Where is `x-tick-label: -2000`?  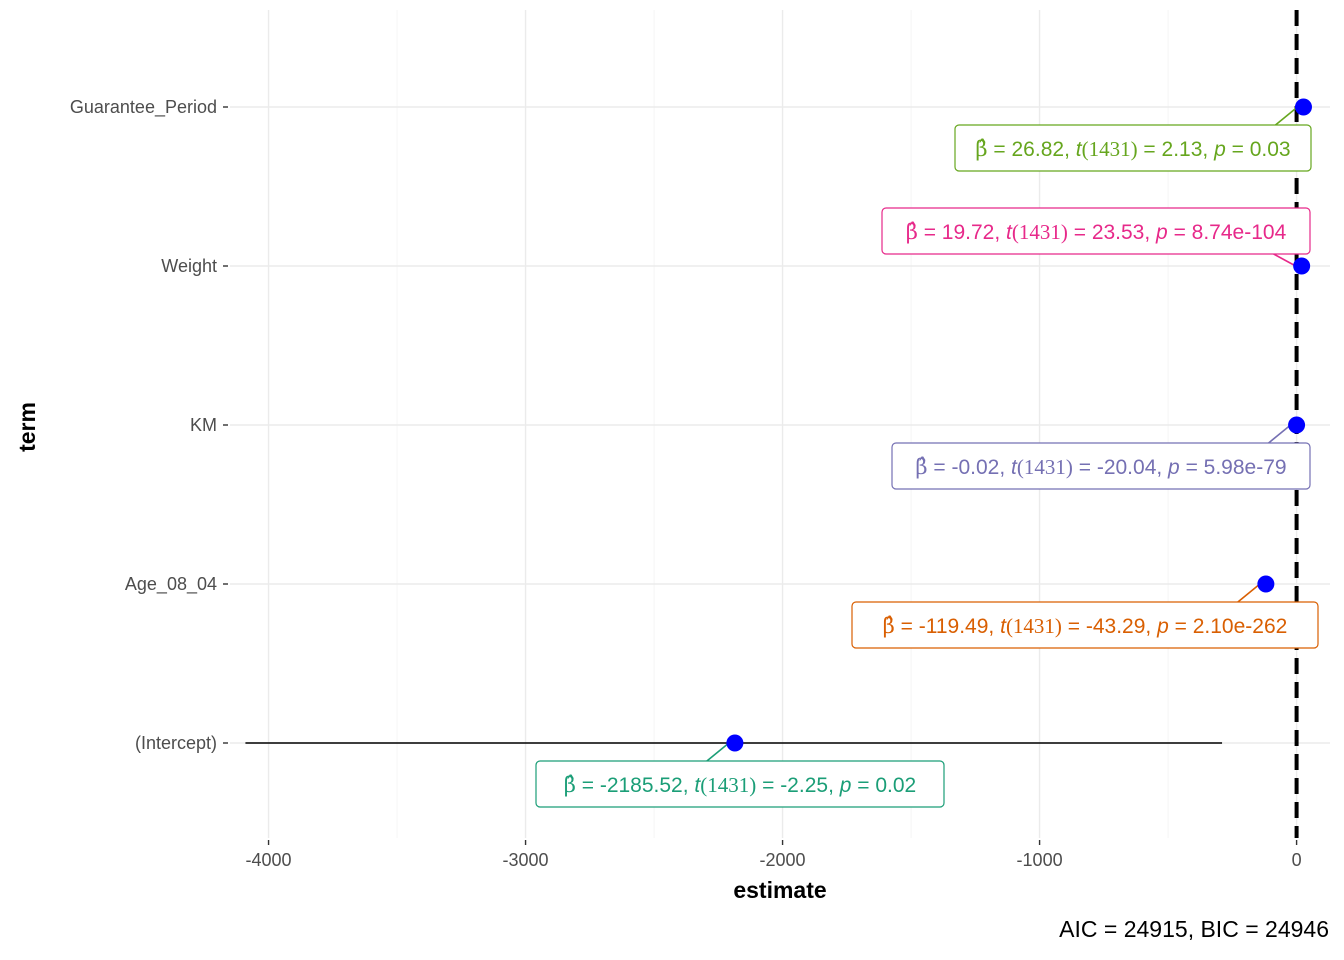 x-tick-label: -2000 is located at coordinates (783, 860).